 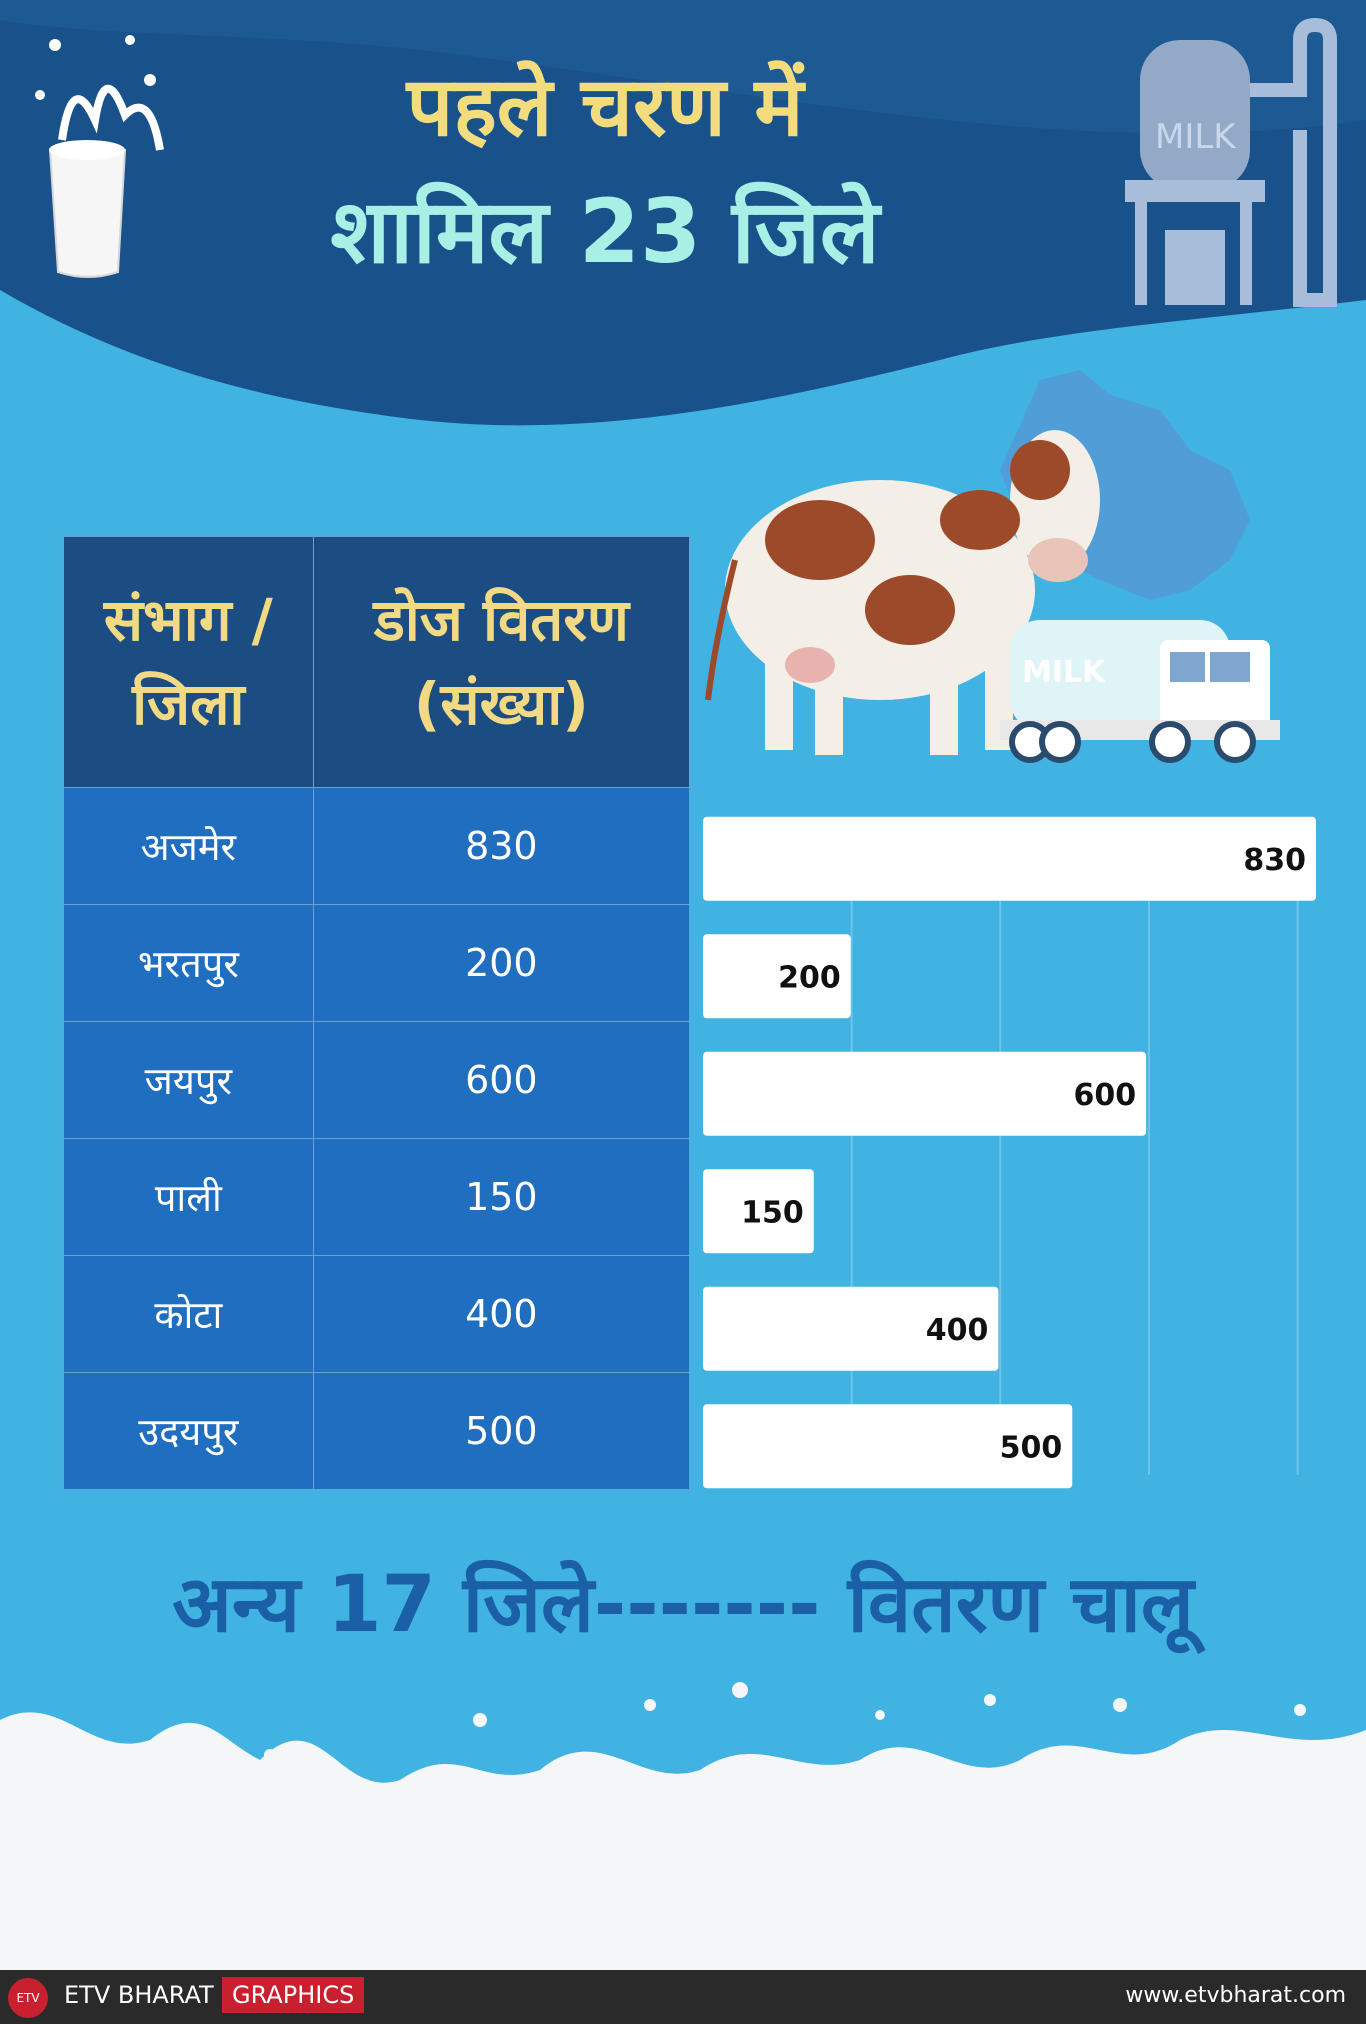 I want to click on website-link: www.etvbharat.com, so click(x=1235, y=1995).